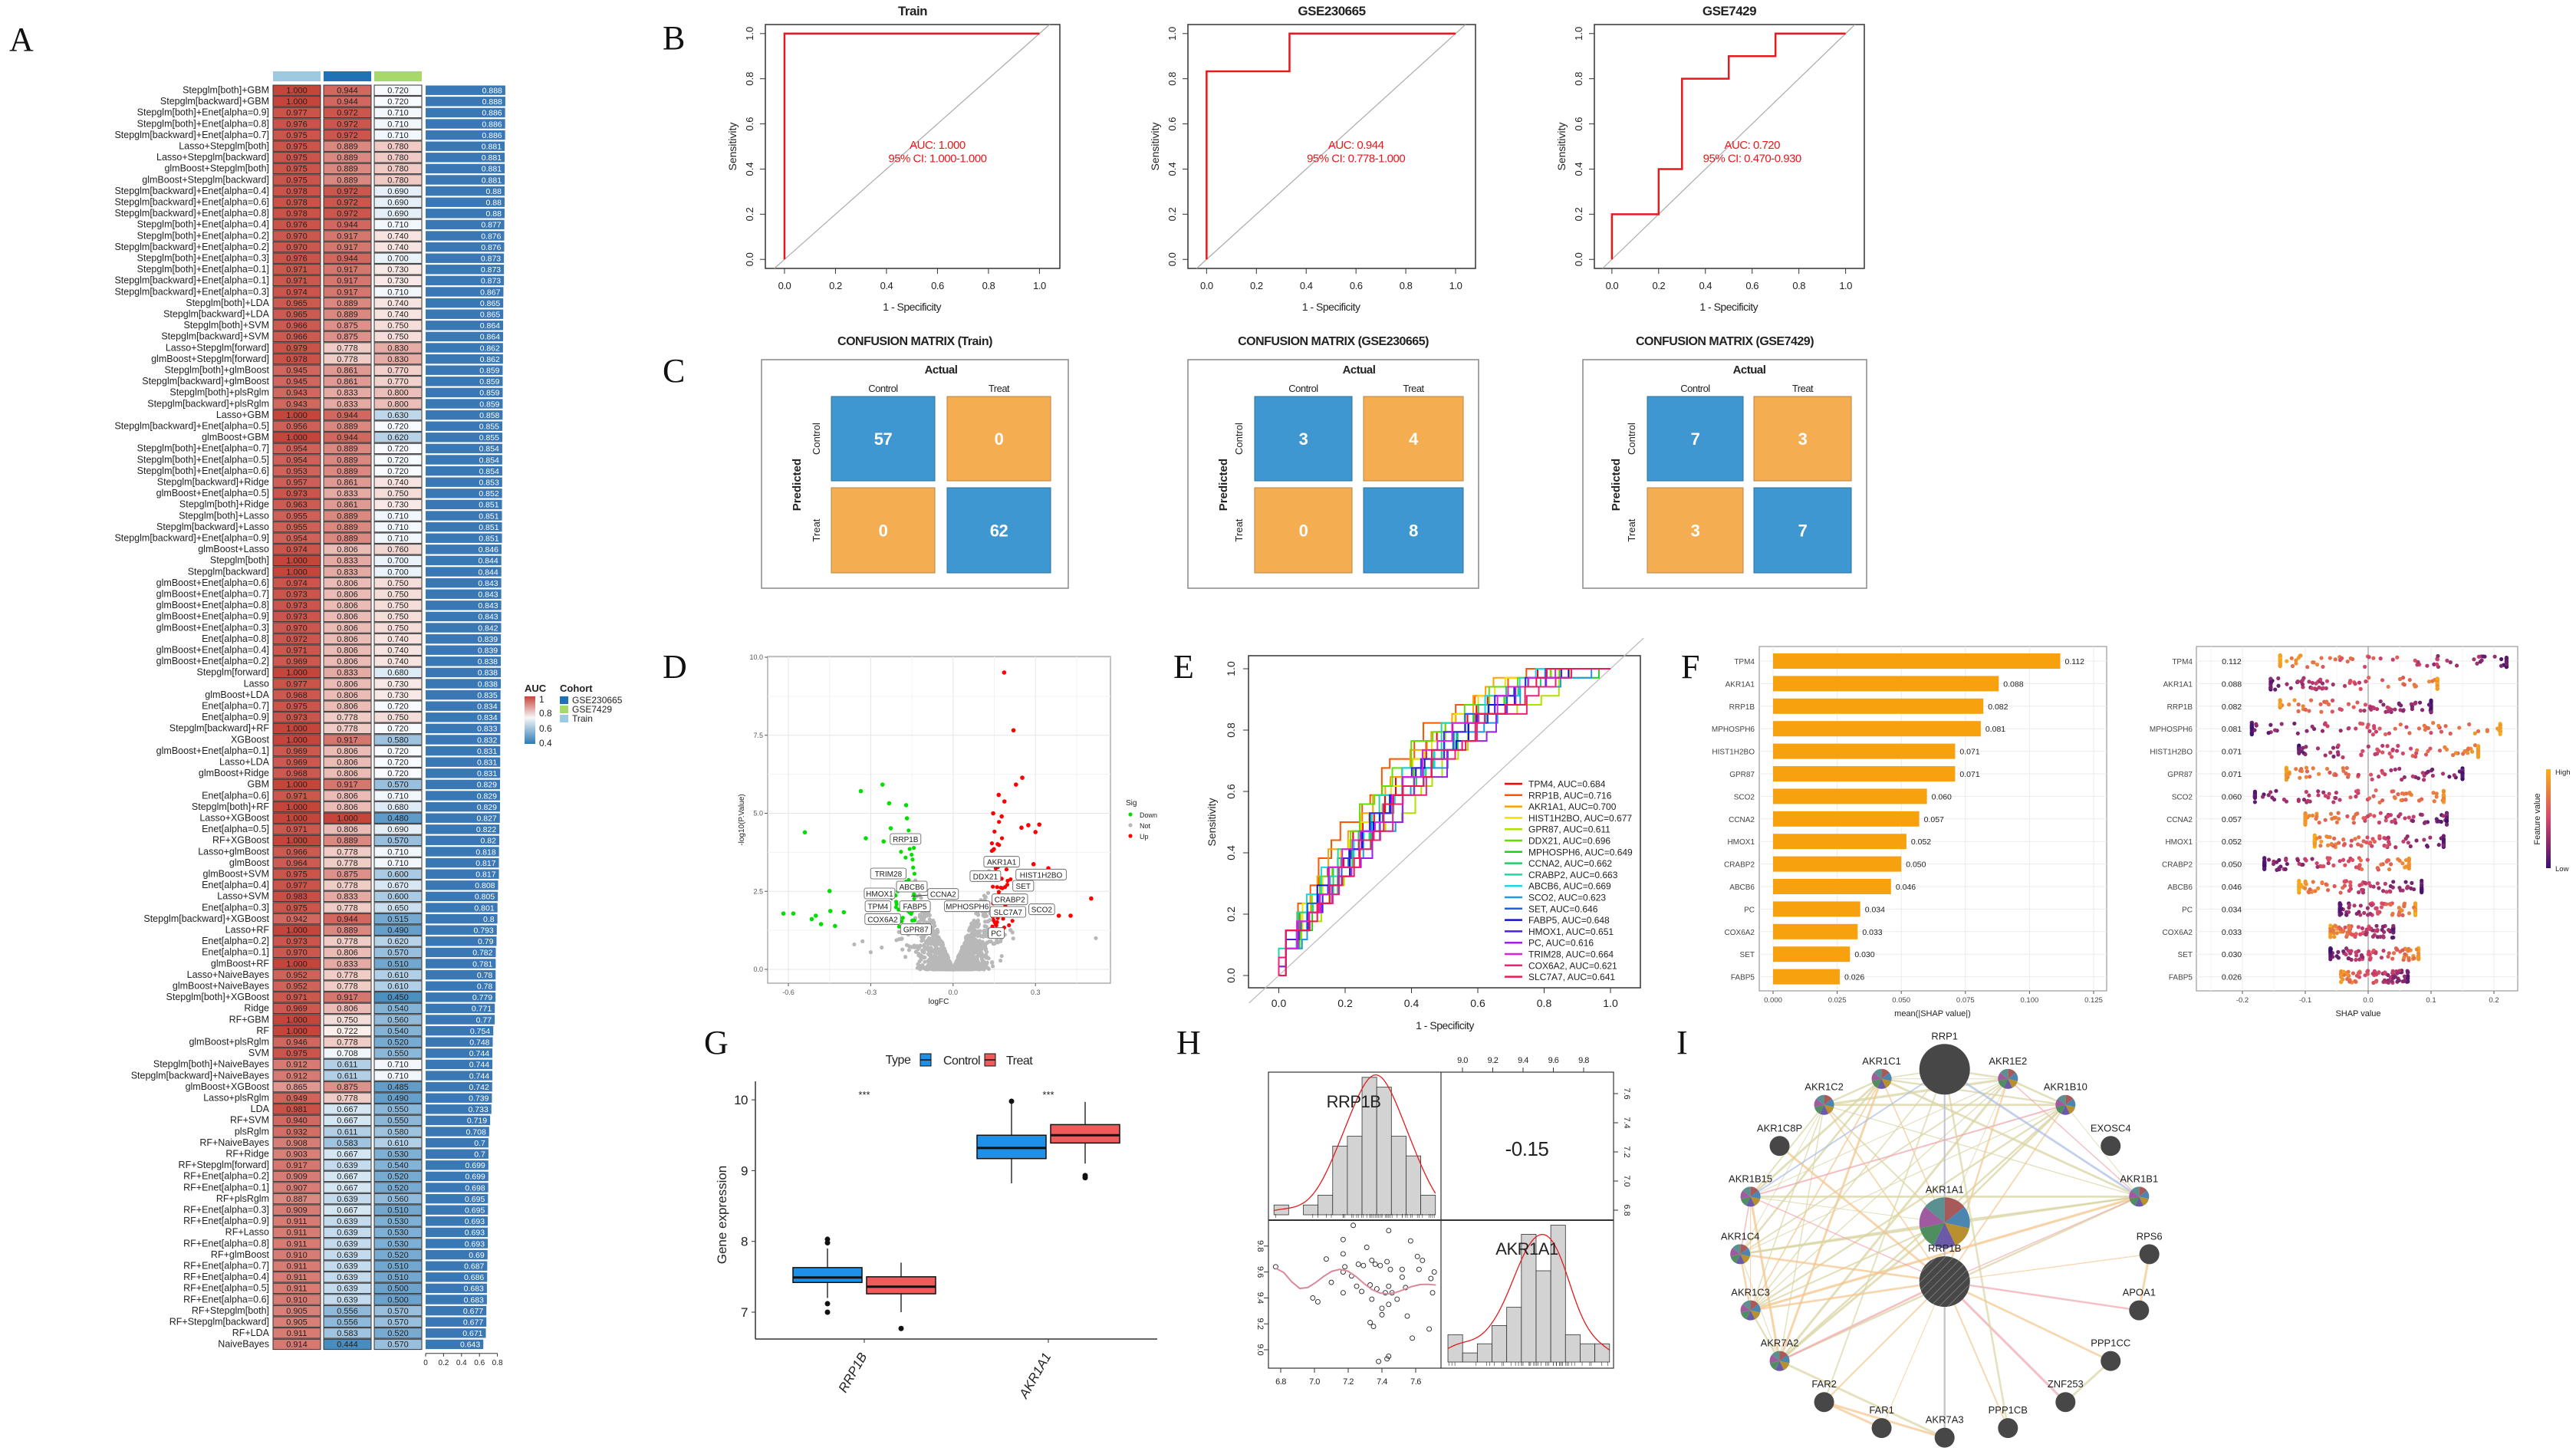  Describe the element at coordinates (2066, 1395) in the screenshot. I see `network-node: ZNF253` at that location.